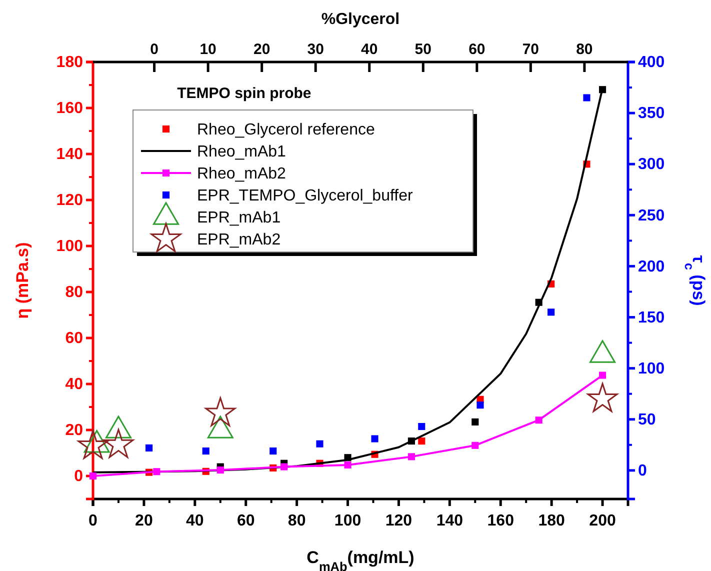 Image resolution: width=711 pixels, height=571 pixels. What do you see at coordinates (239, 240) in the screenshot?
I see `legend-label: EPR_mAb2` at bounding box center [239, 240].